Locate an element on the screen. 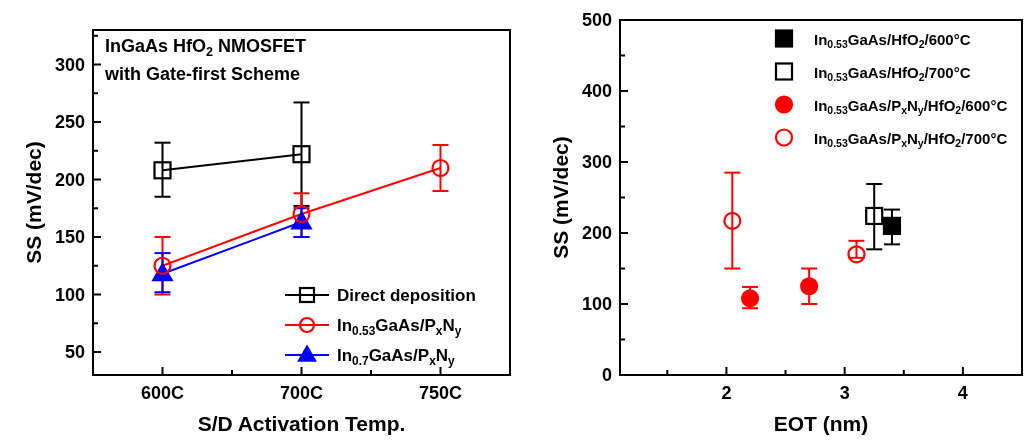 The image size is (1032, 447). x-axis-title: S/D Activation Temp. is located at coordinates (301, 423).